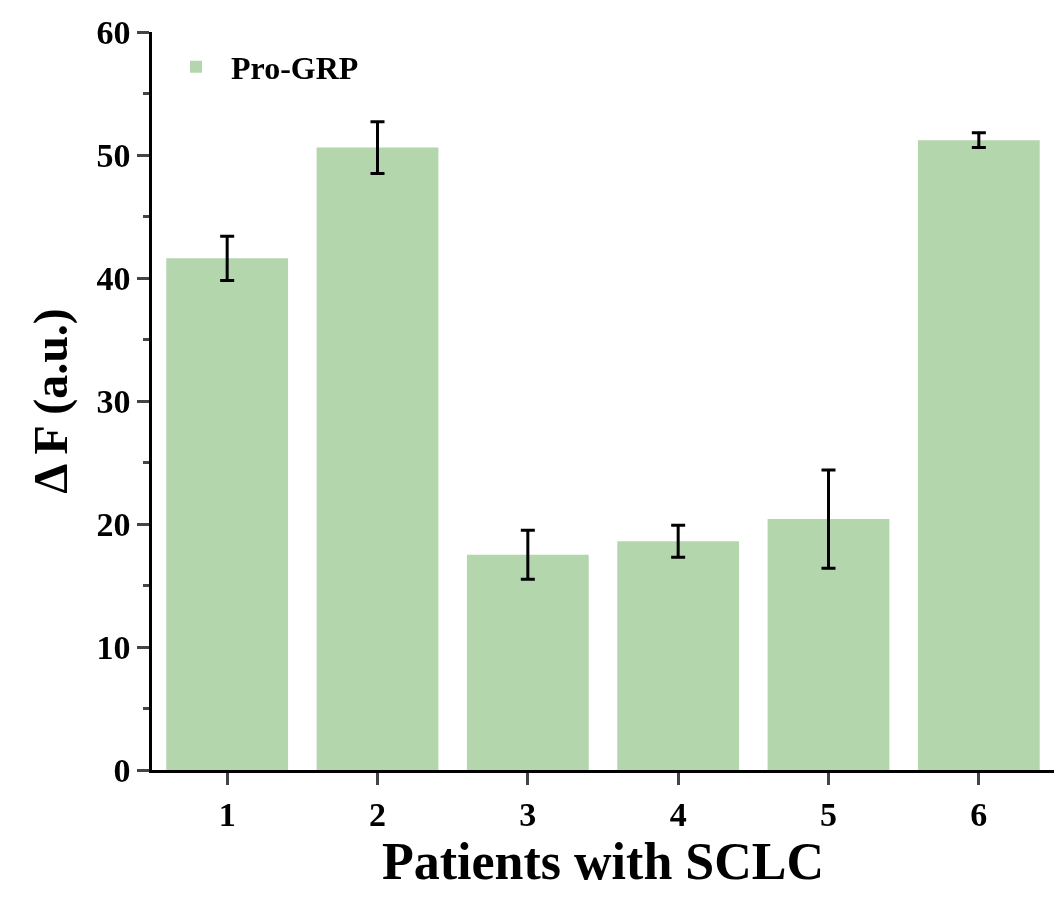 The width and height of the screenshot is (1056, 902). I want to click on y-tick-label: 10, so click(113, 647).